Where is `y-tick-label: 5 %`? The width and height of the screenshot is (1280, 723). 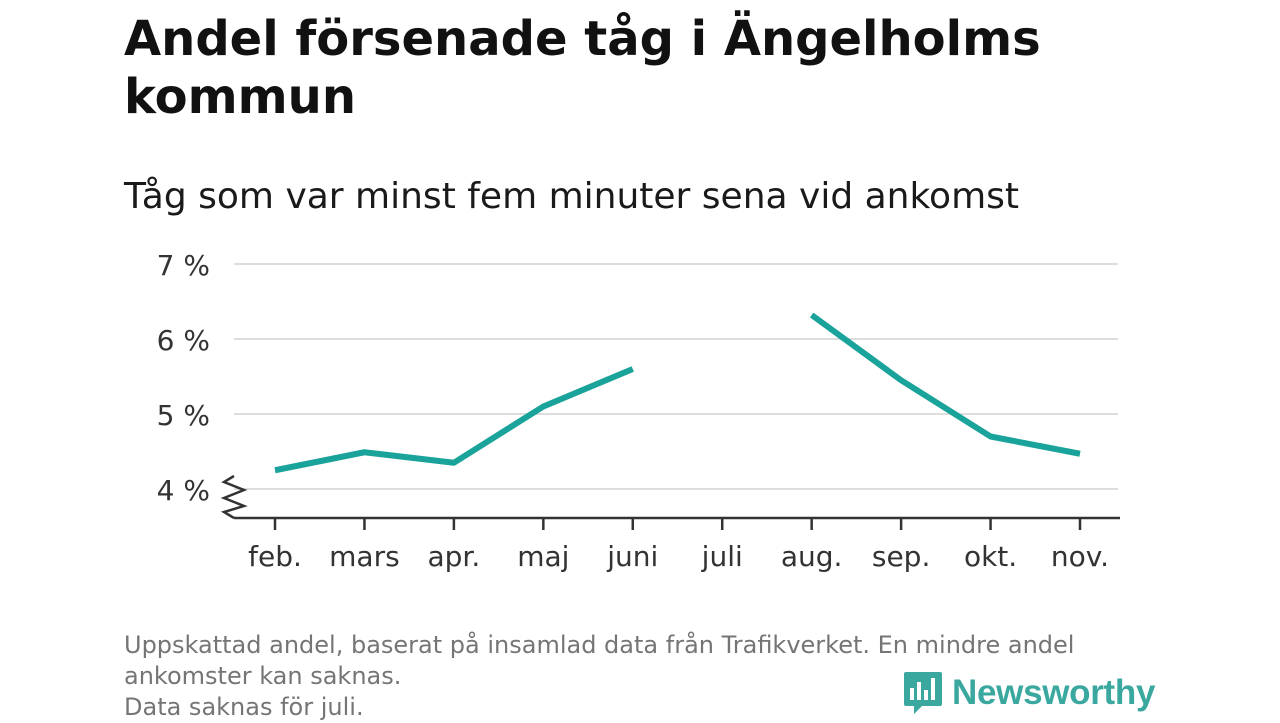
y-tick-label: 5 % is located at coordinates (183, 415).